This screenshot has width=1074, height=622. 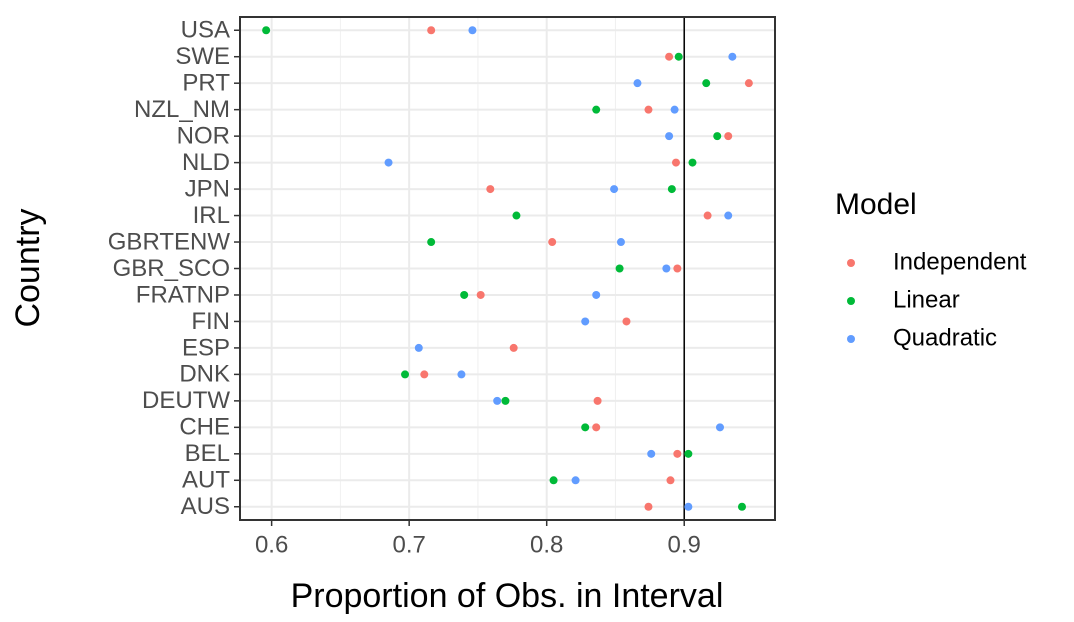 I want to click on legend-label: Linear, so click(x=926, y=299).